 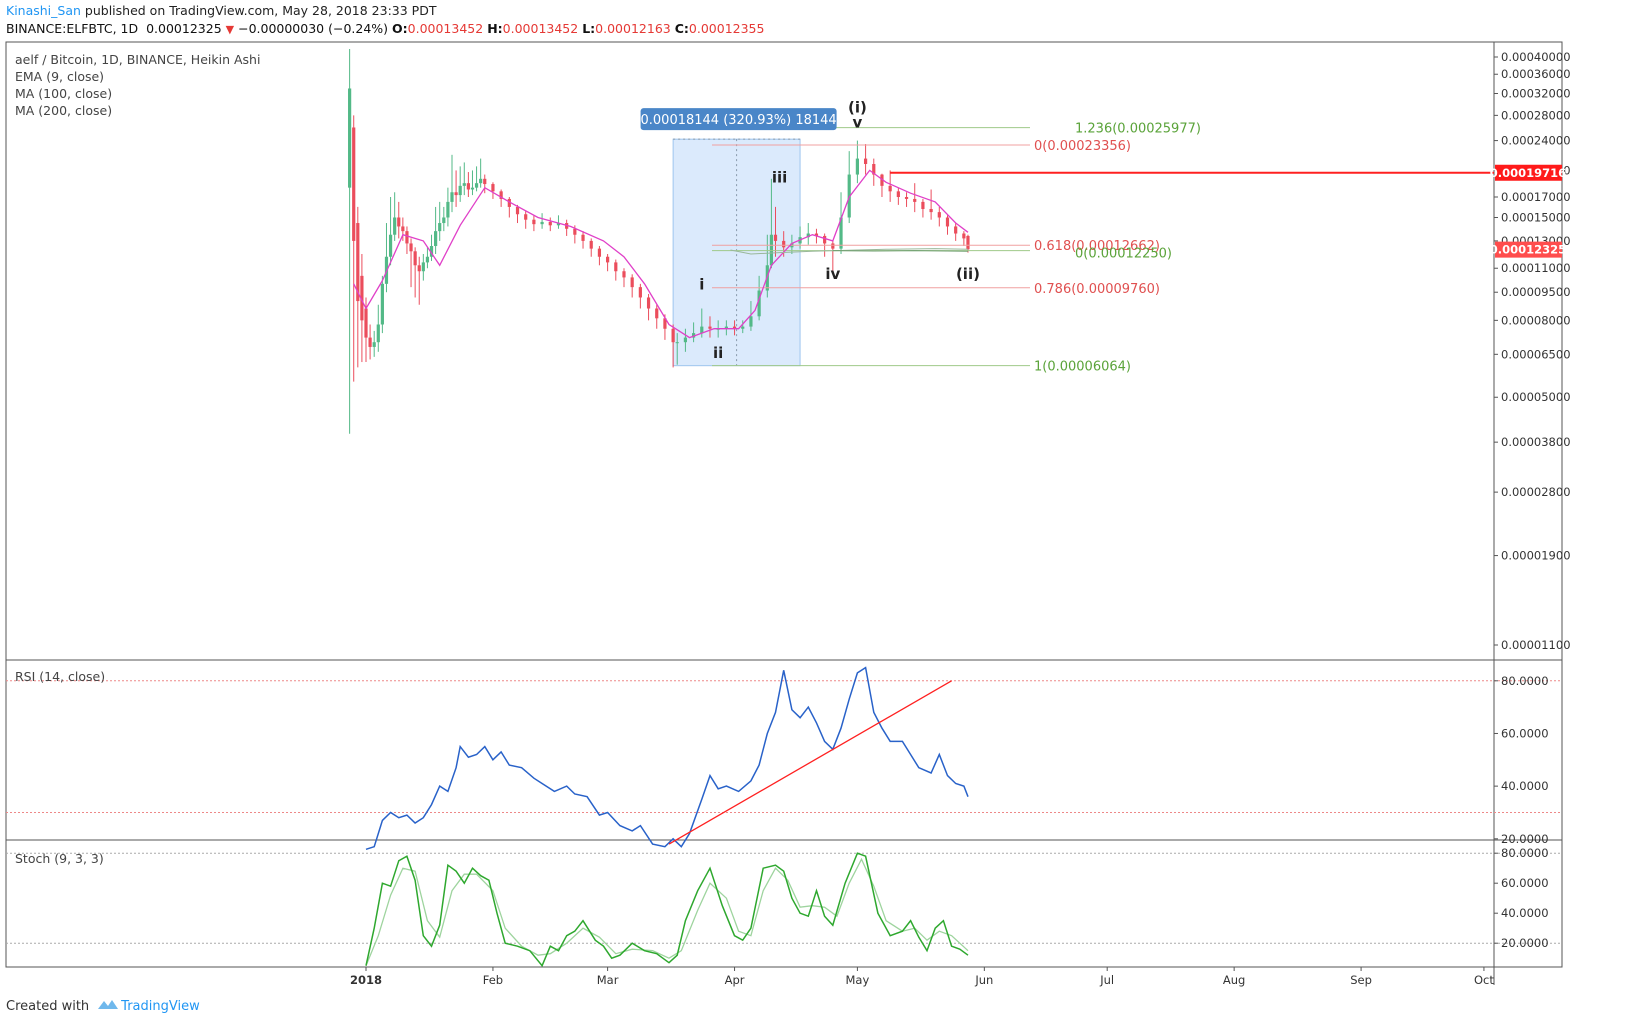 What do you see at coordinates (59, 858) in the screenshot?
I see `stoch-title: Stoch (9, 3, 3)` at bounding box center [59, 858].